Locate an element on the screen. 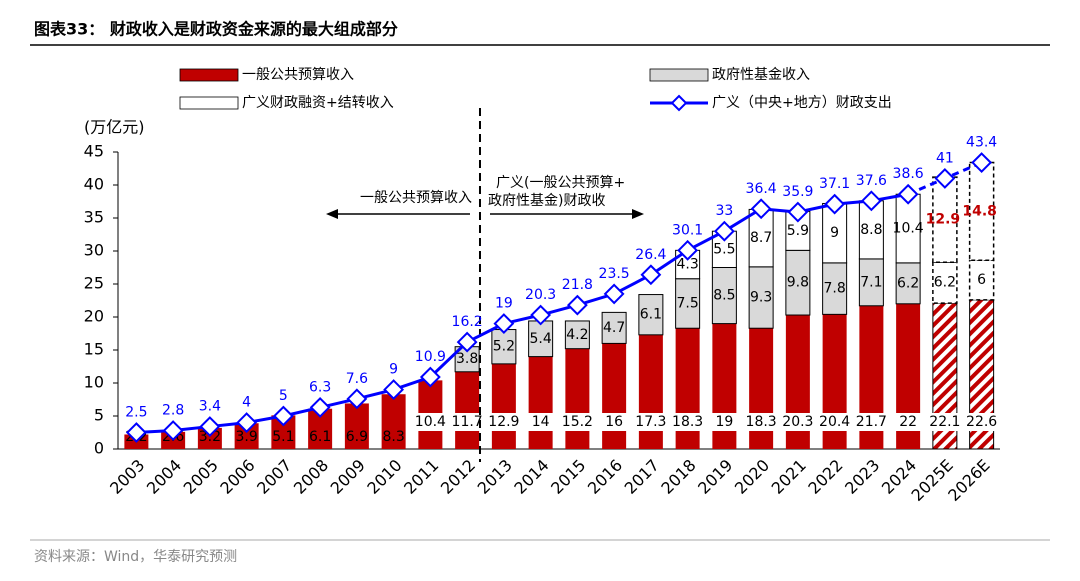 Image resolution: width=1080 pixels, height=581 pixels. x-tick-label: 2019 is located at coordinates (715, 477).